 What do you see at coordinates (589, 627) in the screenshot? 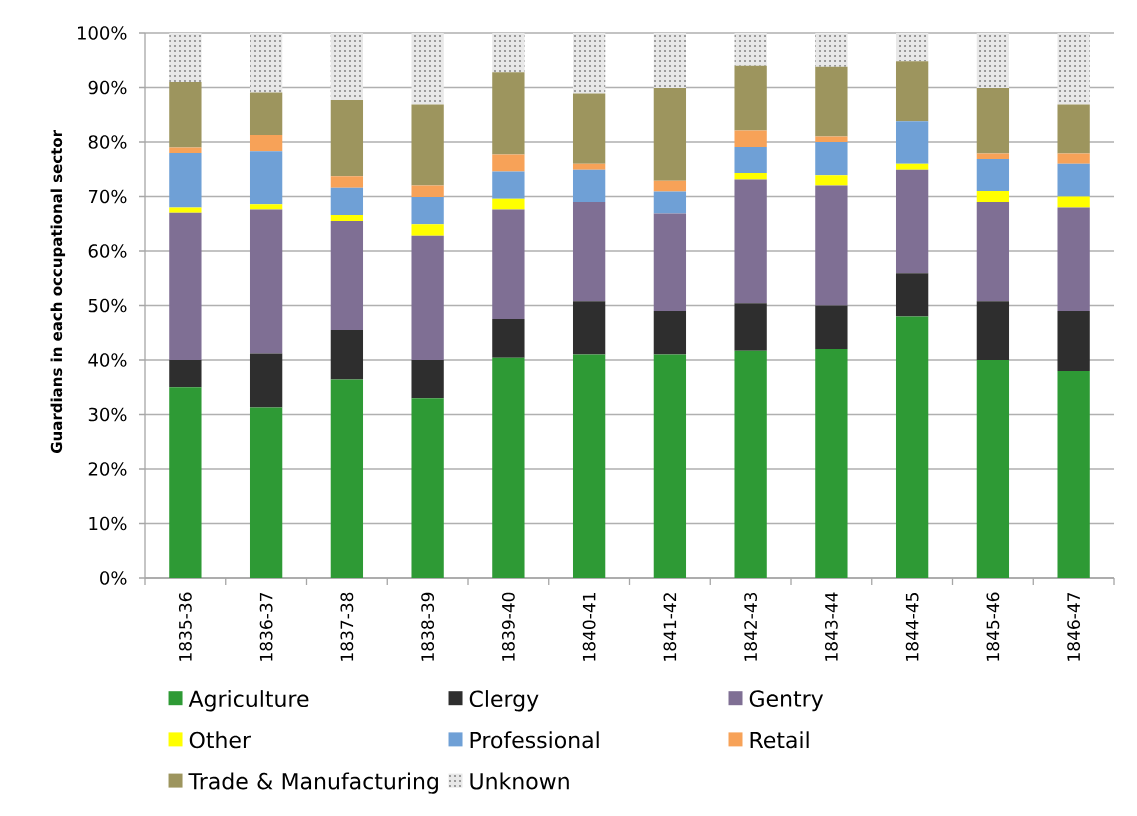
I see `x-tick-label: 1840-41` at bounding box center [589, 627].